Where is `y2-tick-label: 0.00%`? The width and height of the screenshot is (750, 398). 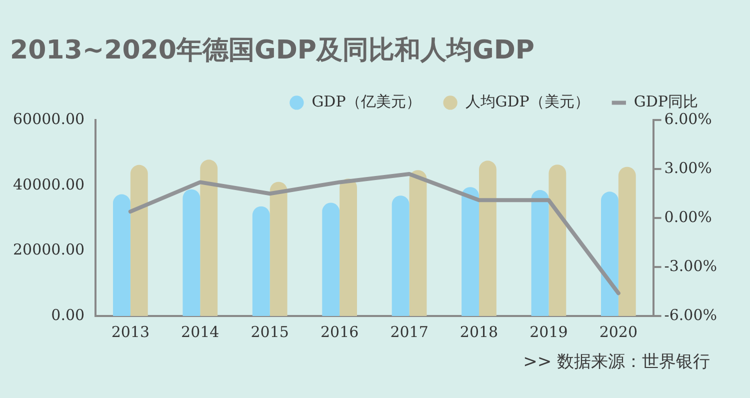 y2-tick-label: 0.00% is located at coordinates (688, 217).